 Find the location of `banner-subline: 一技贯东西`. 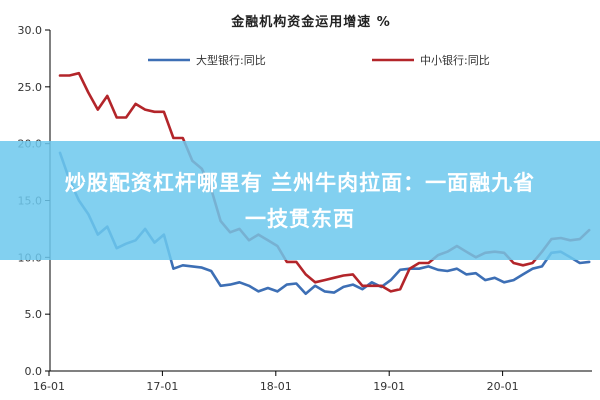

banner-subline: 一技贯东西 is located at coordinates (300, 218).